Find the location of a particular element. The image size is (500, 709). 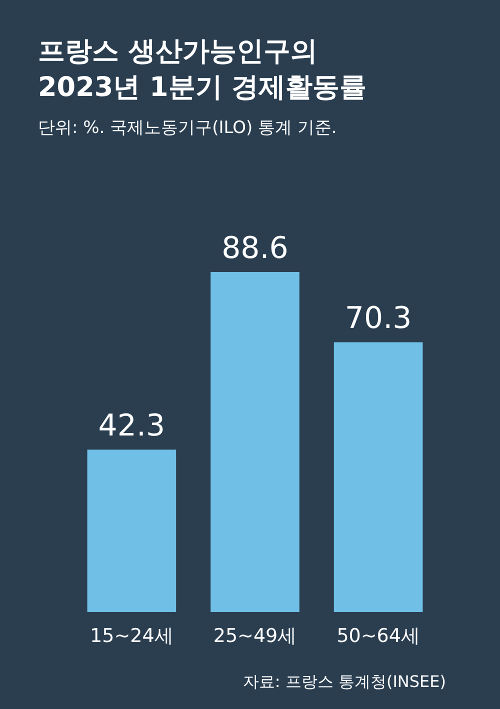

data-label: 88.6 is located at coordinates (255, 248).